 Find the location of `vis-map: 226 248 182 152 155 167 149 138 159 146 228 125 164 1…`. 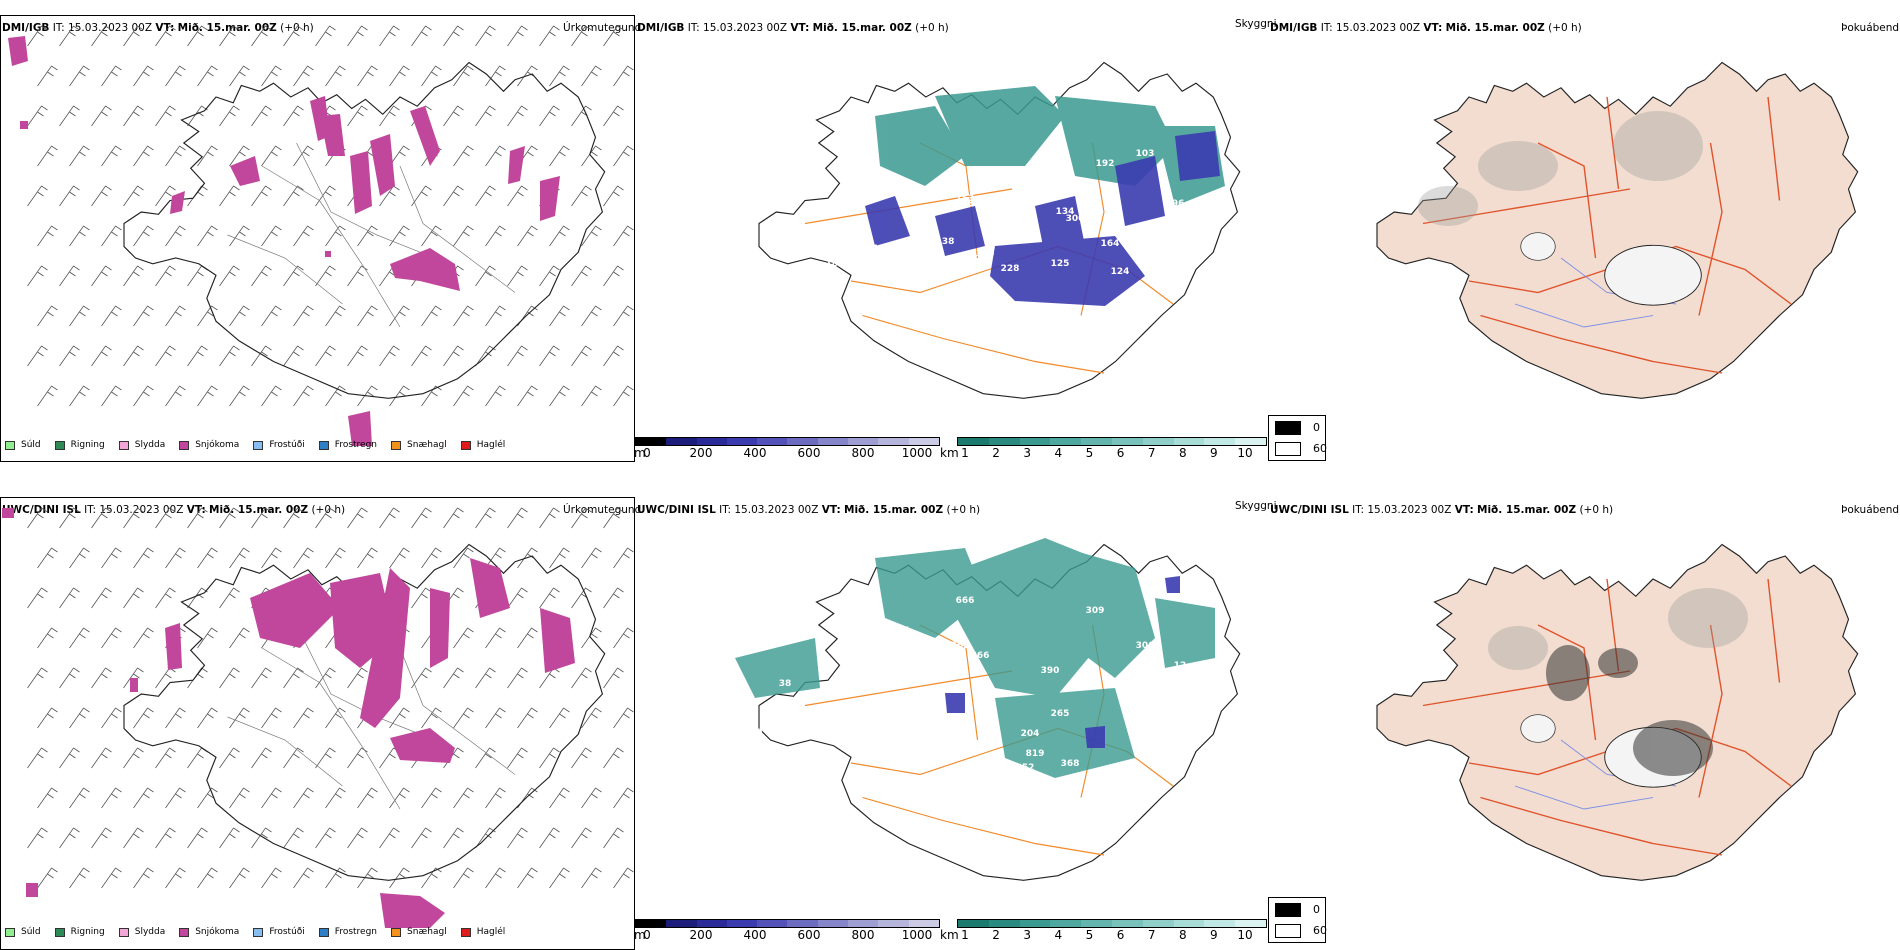

vis-map: 226 248 182 152 155 167 149 138 159 146 228 125 164 1… is located at coordinates (978, 230).